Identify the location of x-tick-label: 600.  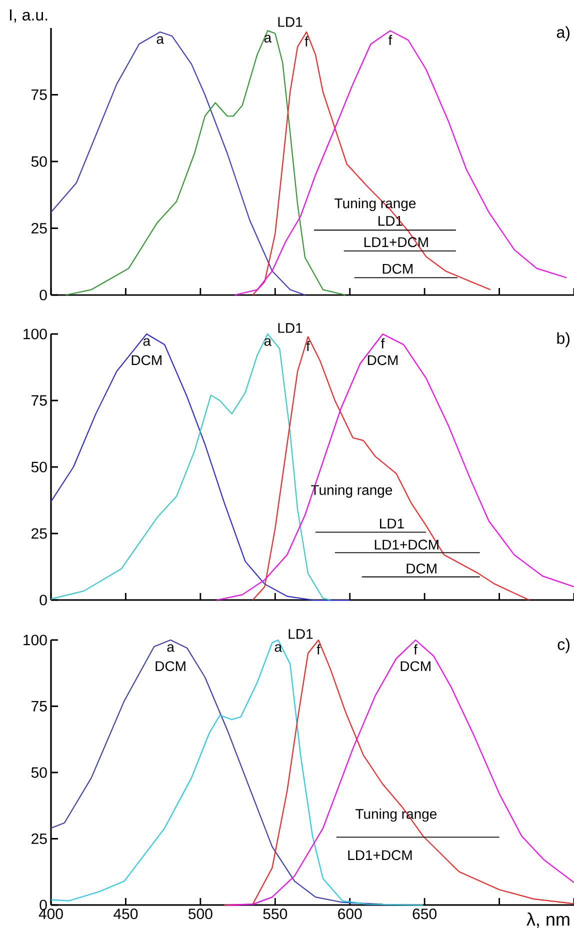
(350, 914).